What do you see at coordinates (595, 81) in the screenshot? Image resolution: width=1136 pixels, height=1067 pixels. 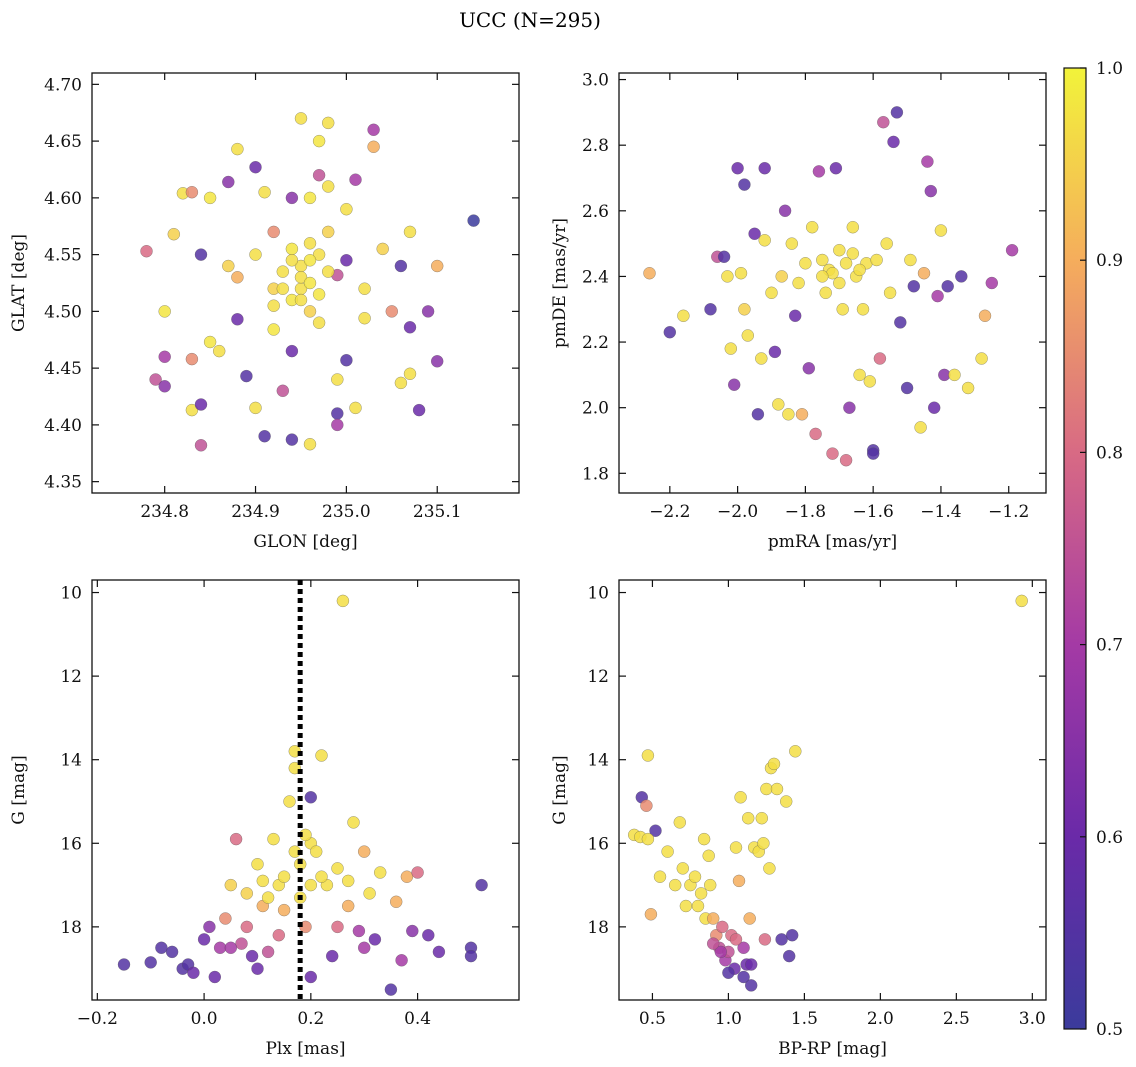 I see `y-tick-label: 3.0` at bounding box center [595, 81].